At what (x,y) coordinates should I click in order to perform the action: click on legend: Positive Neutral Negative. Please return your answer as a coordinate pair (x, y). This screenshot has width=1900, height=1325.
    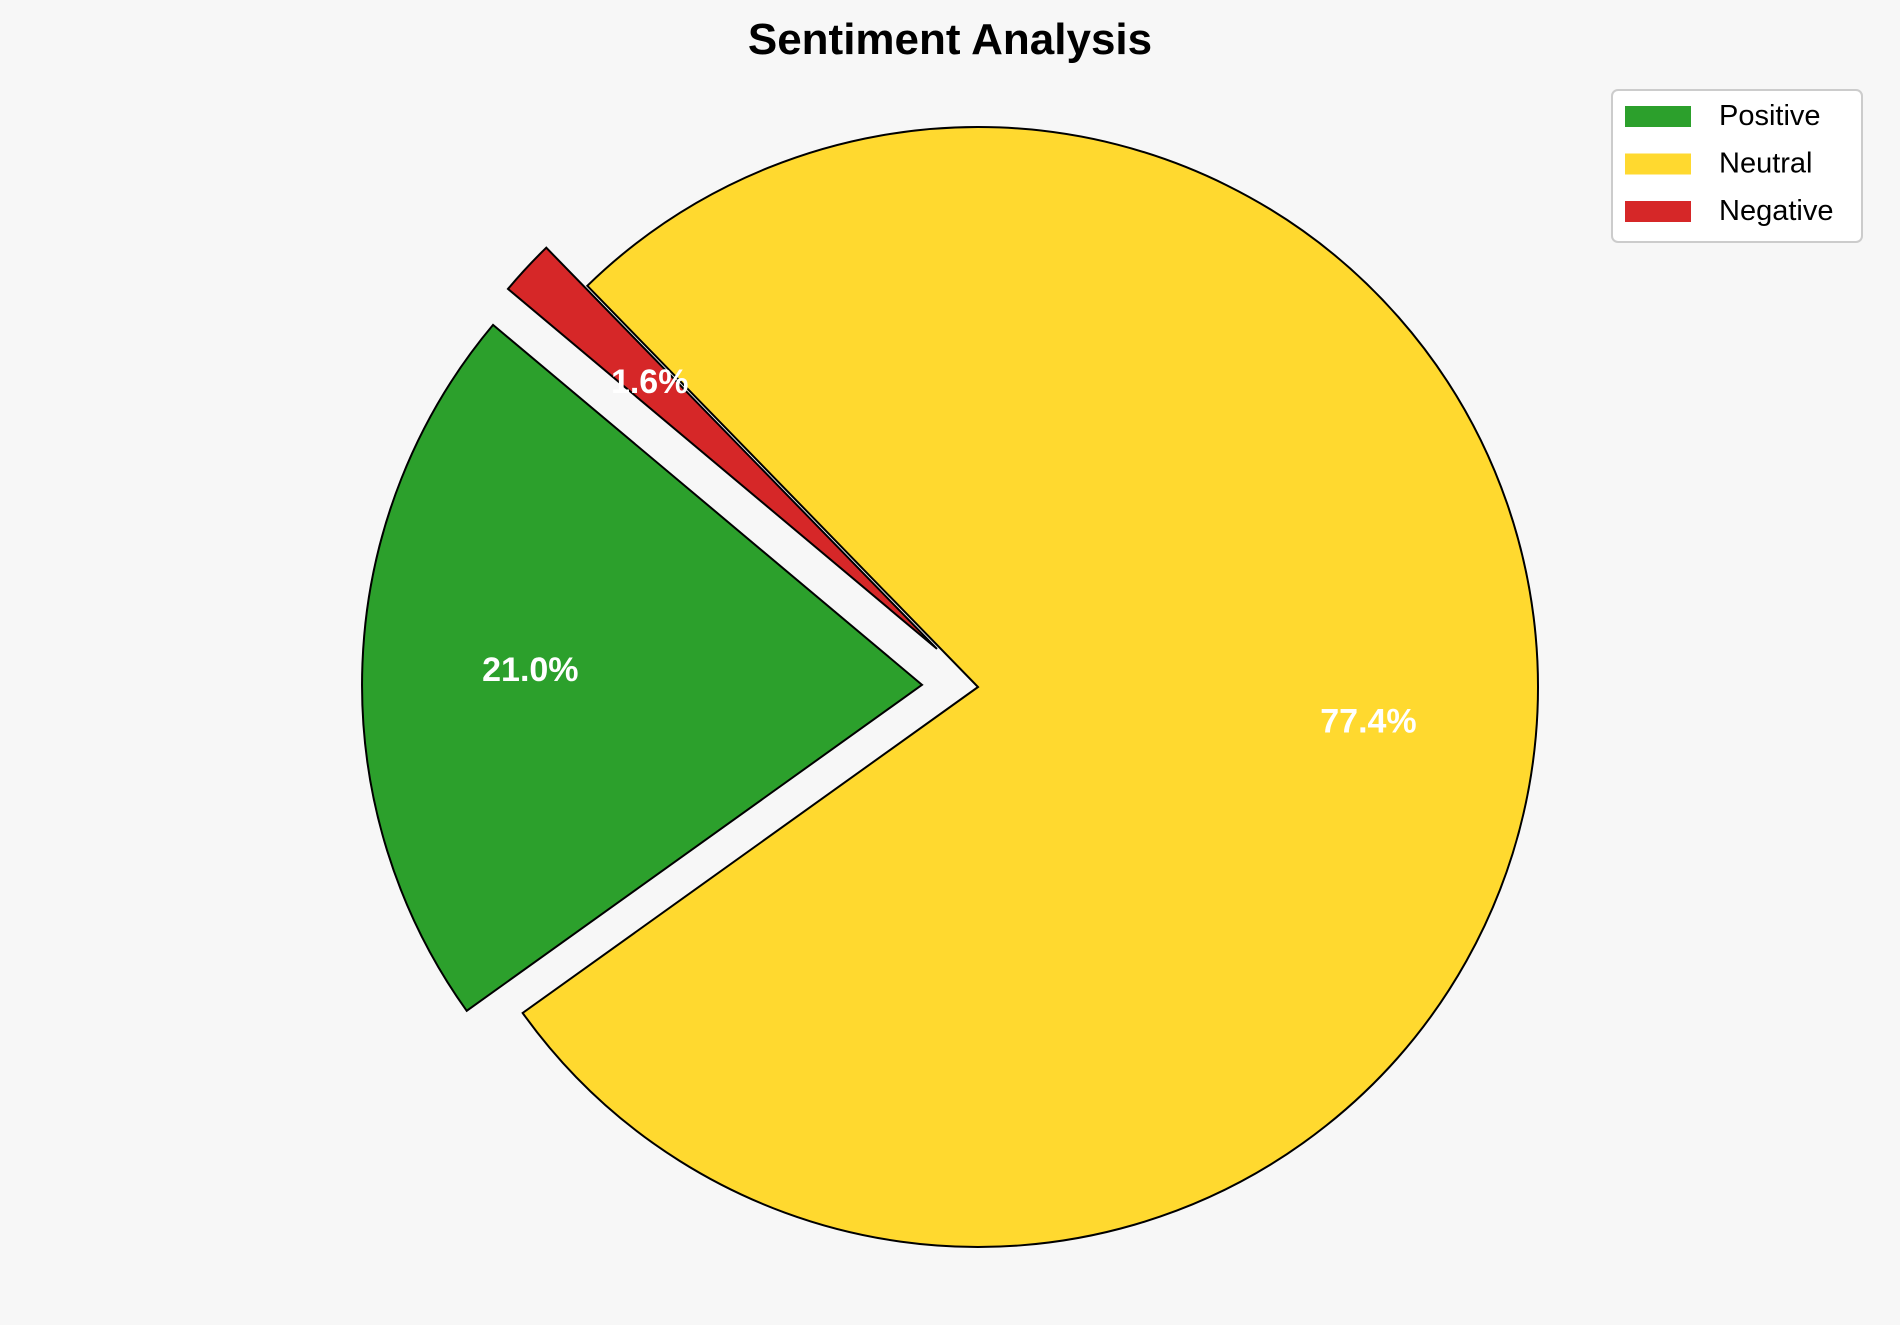
    Looking at the image, I should click on (1737, 166).